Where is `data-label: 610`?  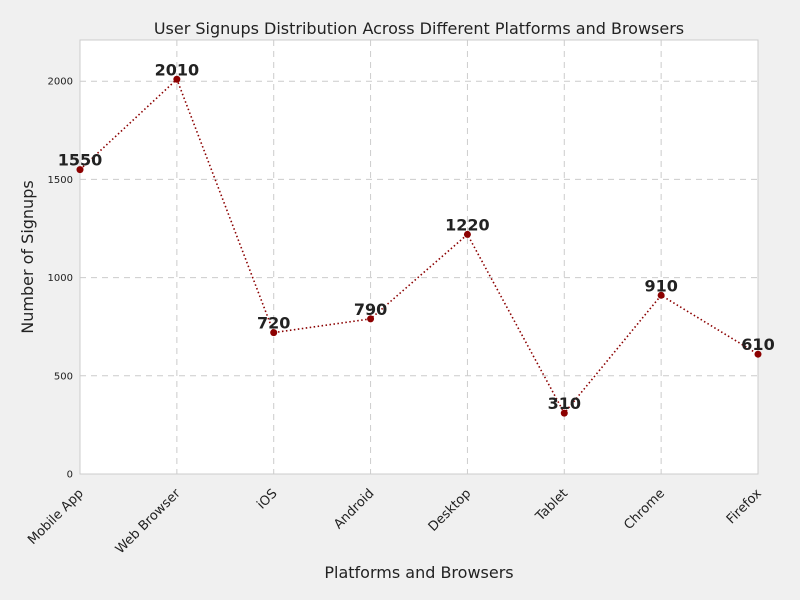 data-label: 610 is located at coordinates (757, 344).